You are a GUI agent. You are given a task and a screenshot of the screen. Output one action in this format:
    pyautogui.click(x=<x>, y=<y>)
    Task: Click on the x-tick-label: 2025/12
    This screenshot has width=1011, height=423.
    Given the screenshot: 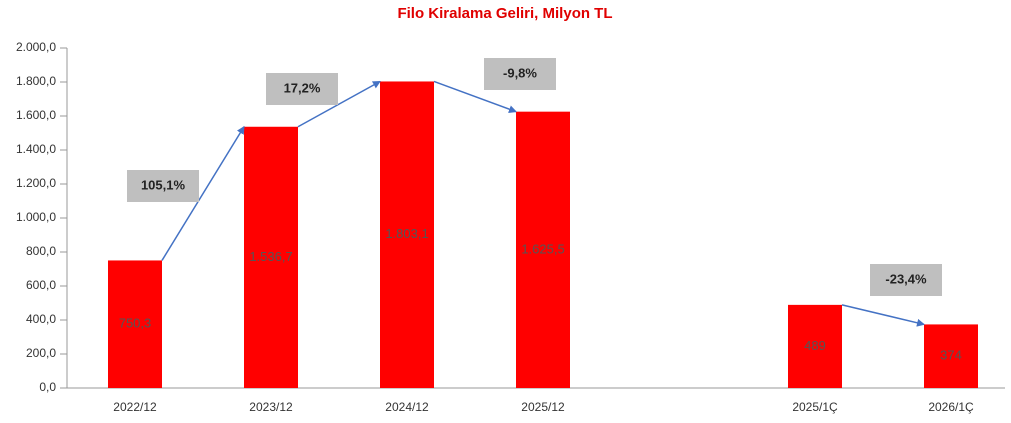 What is the action you would take?
    pyautogui.click(x=543, y=407)
    